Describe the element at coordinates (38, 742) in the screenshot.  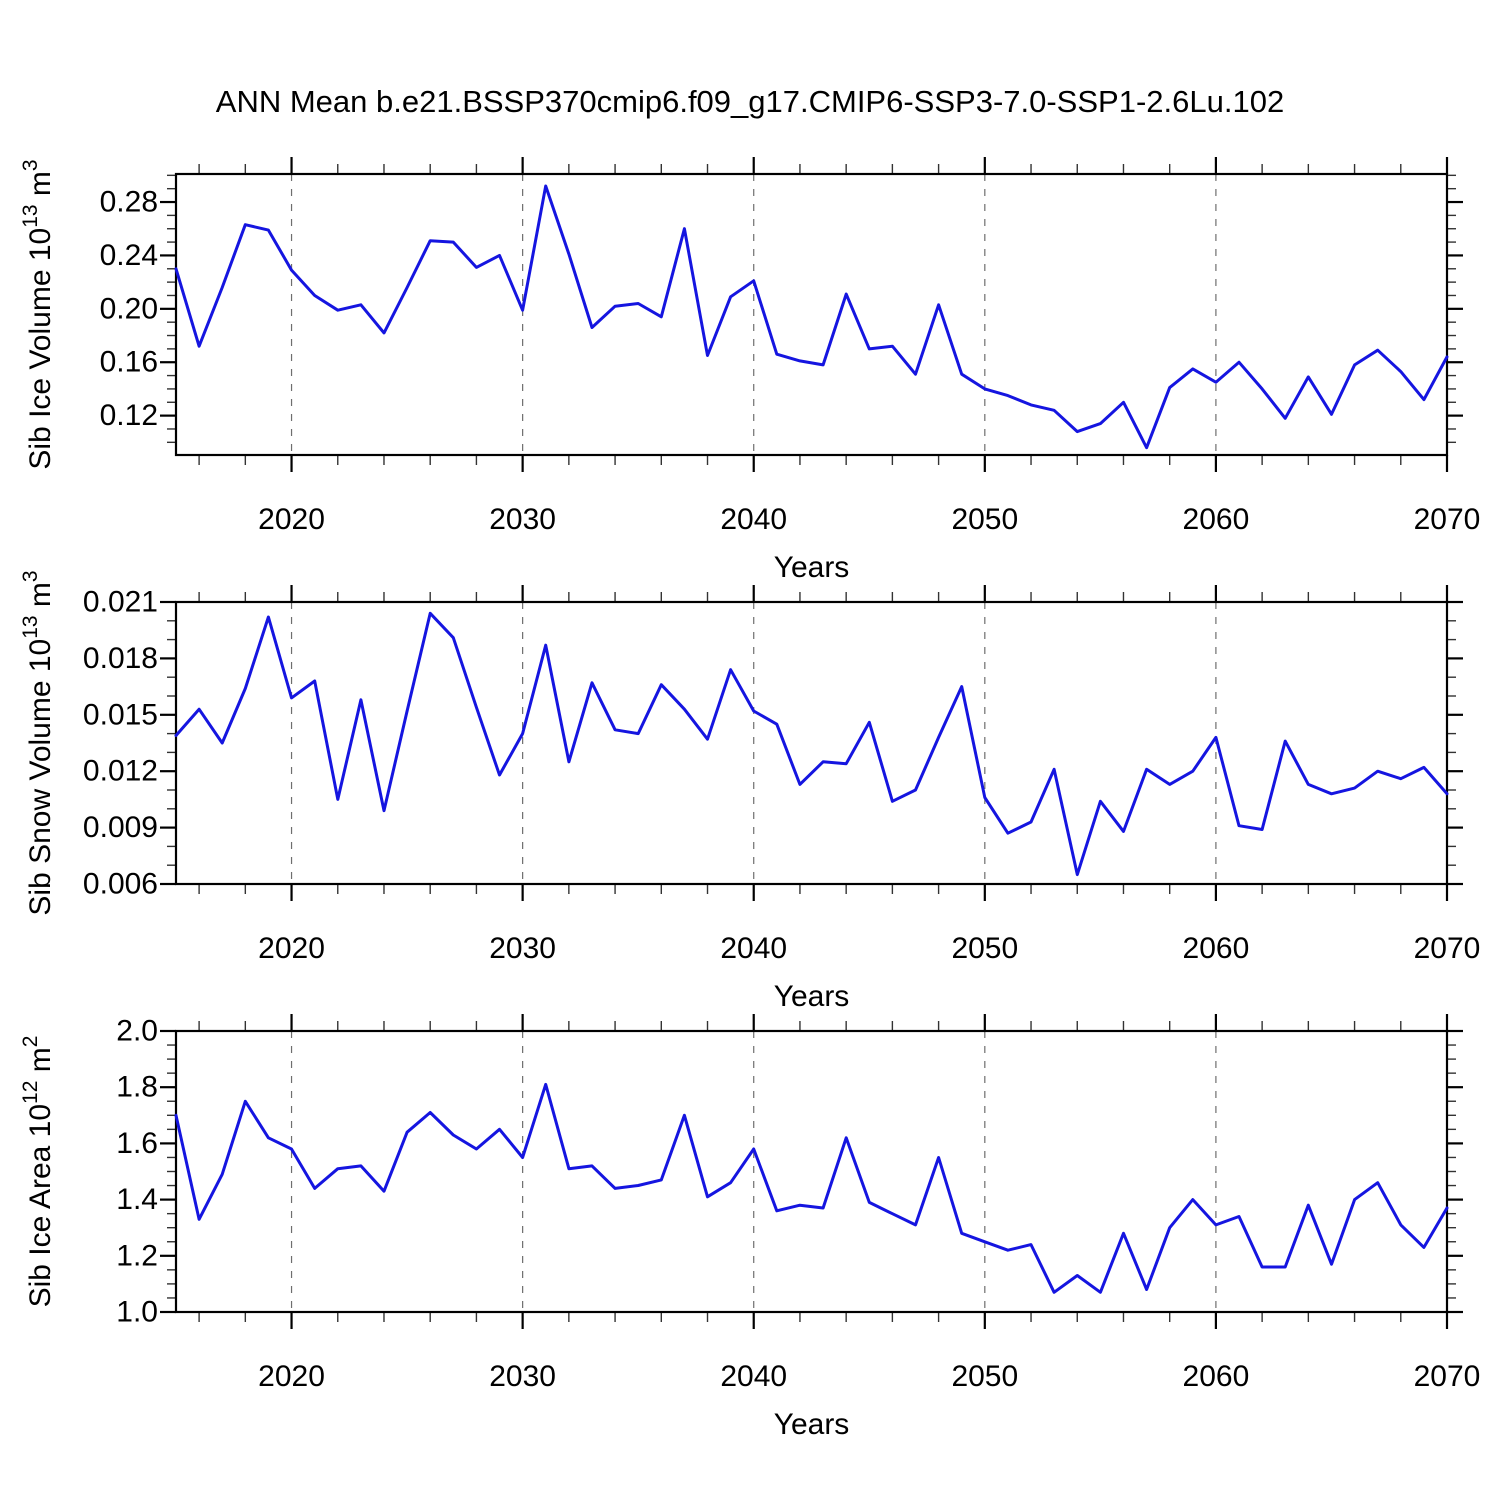
I see `sib-snow-volume-y-axis-label: Sib Snow Volume 1013 m3` at that location.